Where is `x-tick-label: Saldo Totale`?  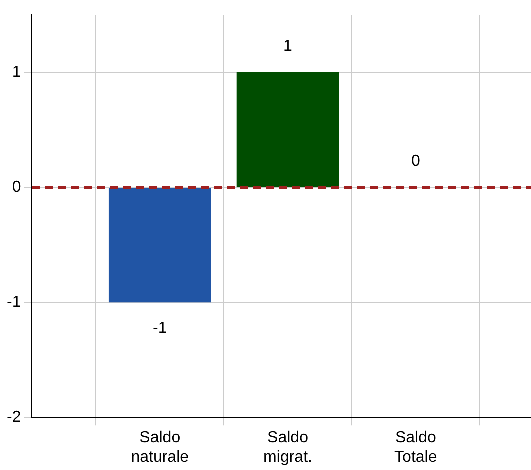
x-tick-label: Saldo Totale is located at coordinates (416, 448).